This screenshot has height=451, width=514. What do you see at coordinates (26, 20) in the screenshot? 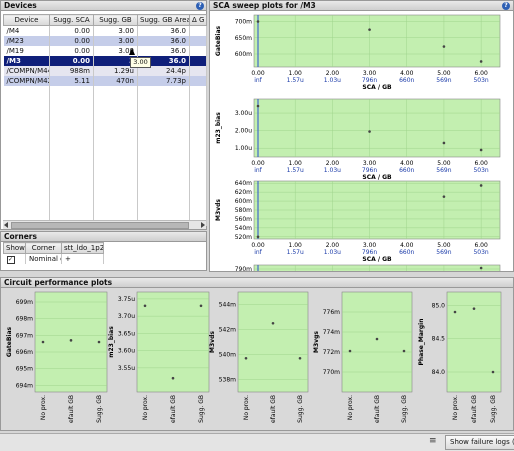
I see `column-header: Device` at bounding box center [26, 20].